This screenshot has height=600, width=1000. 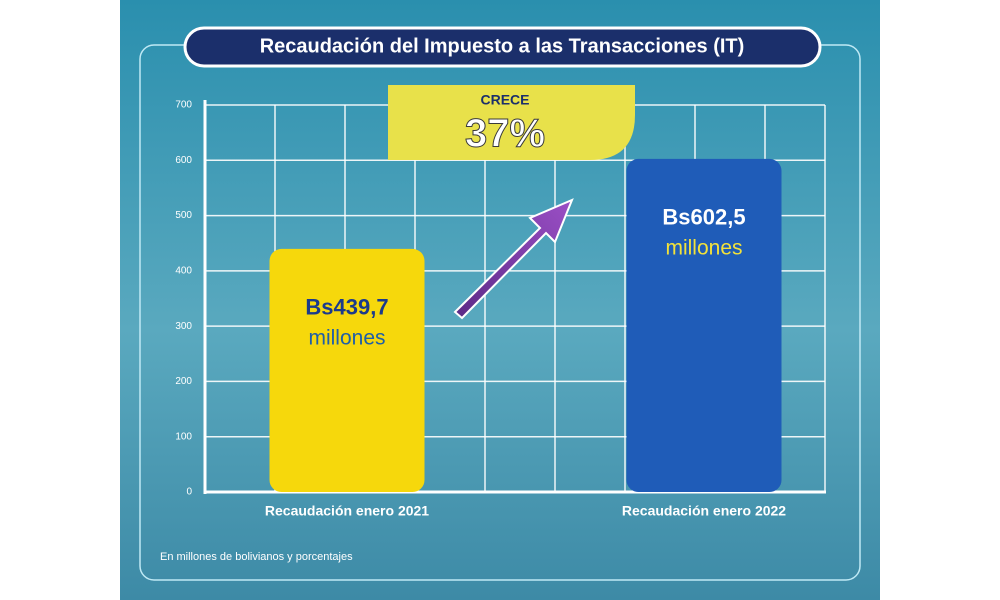 I want to click on footnote: En millones de bolivianos y porcentajes, so click(x=256, y=557).